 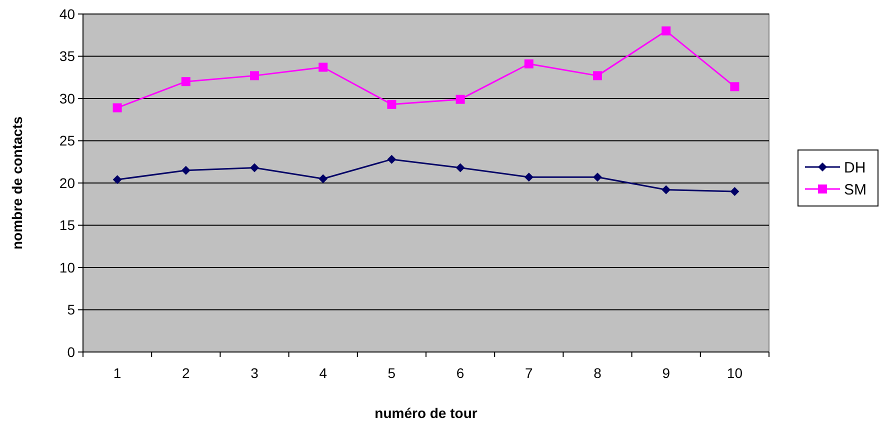 I want to click on y-tick-label: 25, so click(x=67, y=140).